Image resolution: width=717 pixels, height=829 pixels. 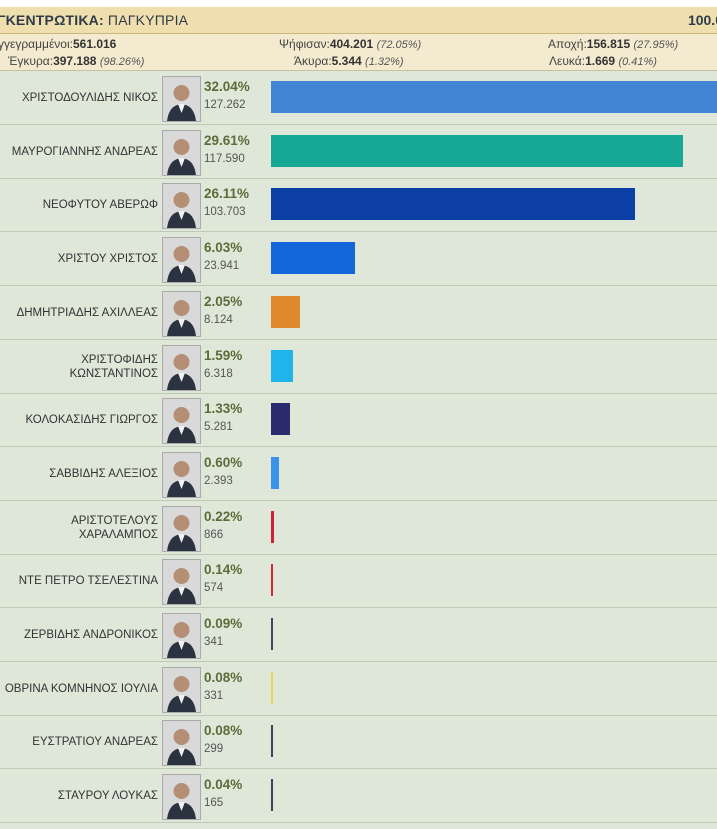 I want to click on stat-voted-label: Ψήφισαν:, so click(x=304, y=44).